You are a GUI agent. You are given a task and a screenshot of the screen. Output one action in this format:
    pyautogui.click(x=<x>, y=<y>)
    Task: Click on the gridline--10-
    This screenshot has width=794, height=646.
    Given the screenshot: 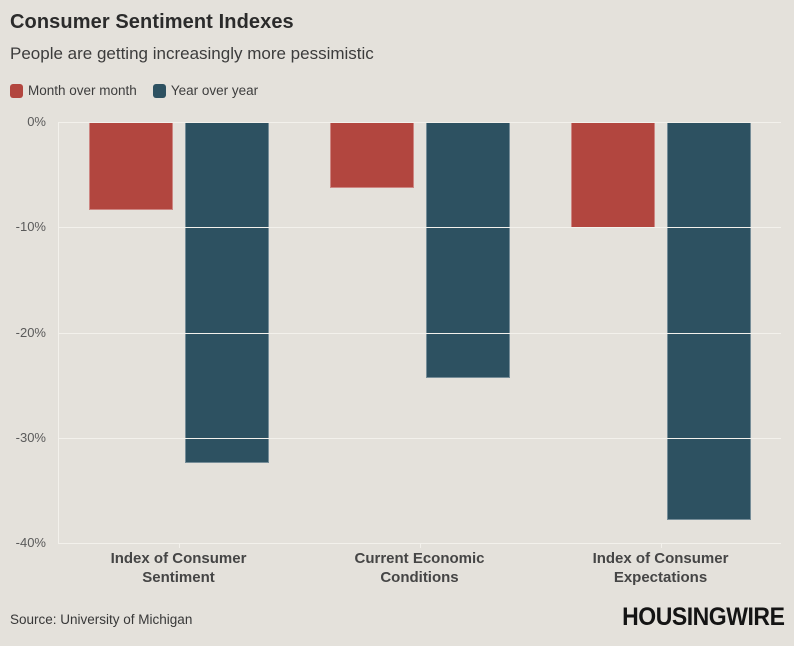 What is the action you would take?
    pyautogui.click(x=419, y=228)
    